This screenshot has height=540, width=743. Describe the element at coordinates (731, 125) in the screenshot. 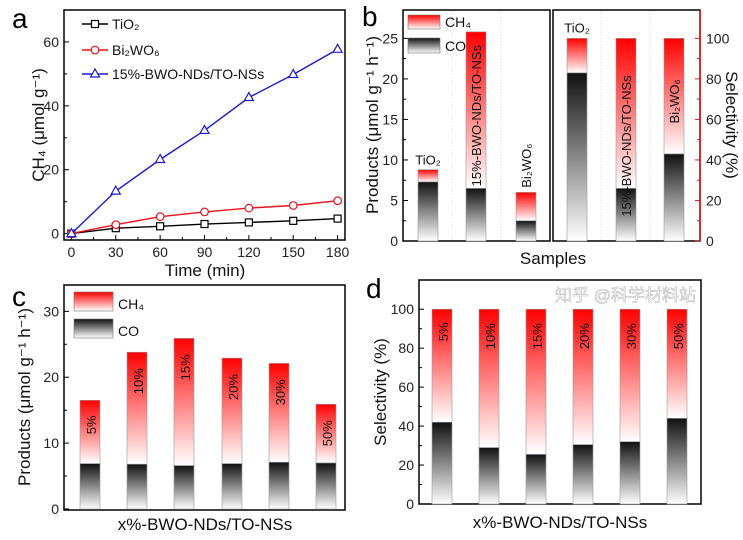

I see `y-axis-right-label: Selectivity (%)` at that location.